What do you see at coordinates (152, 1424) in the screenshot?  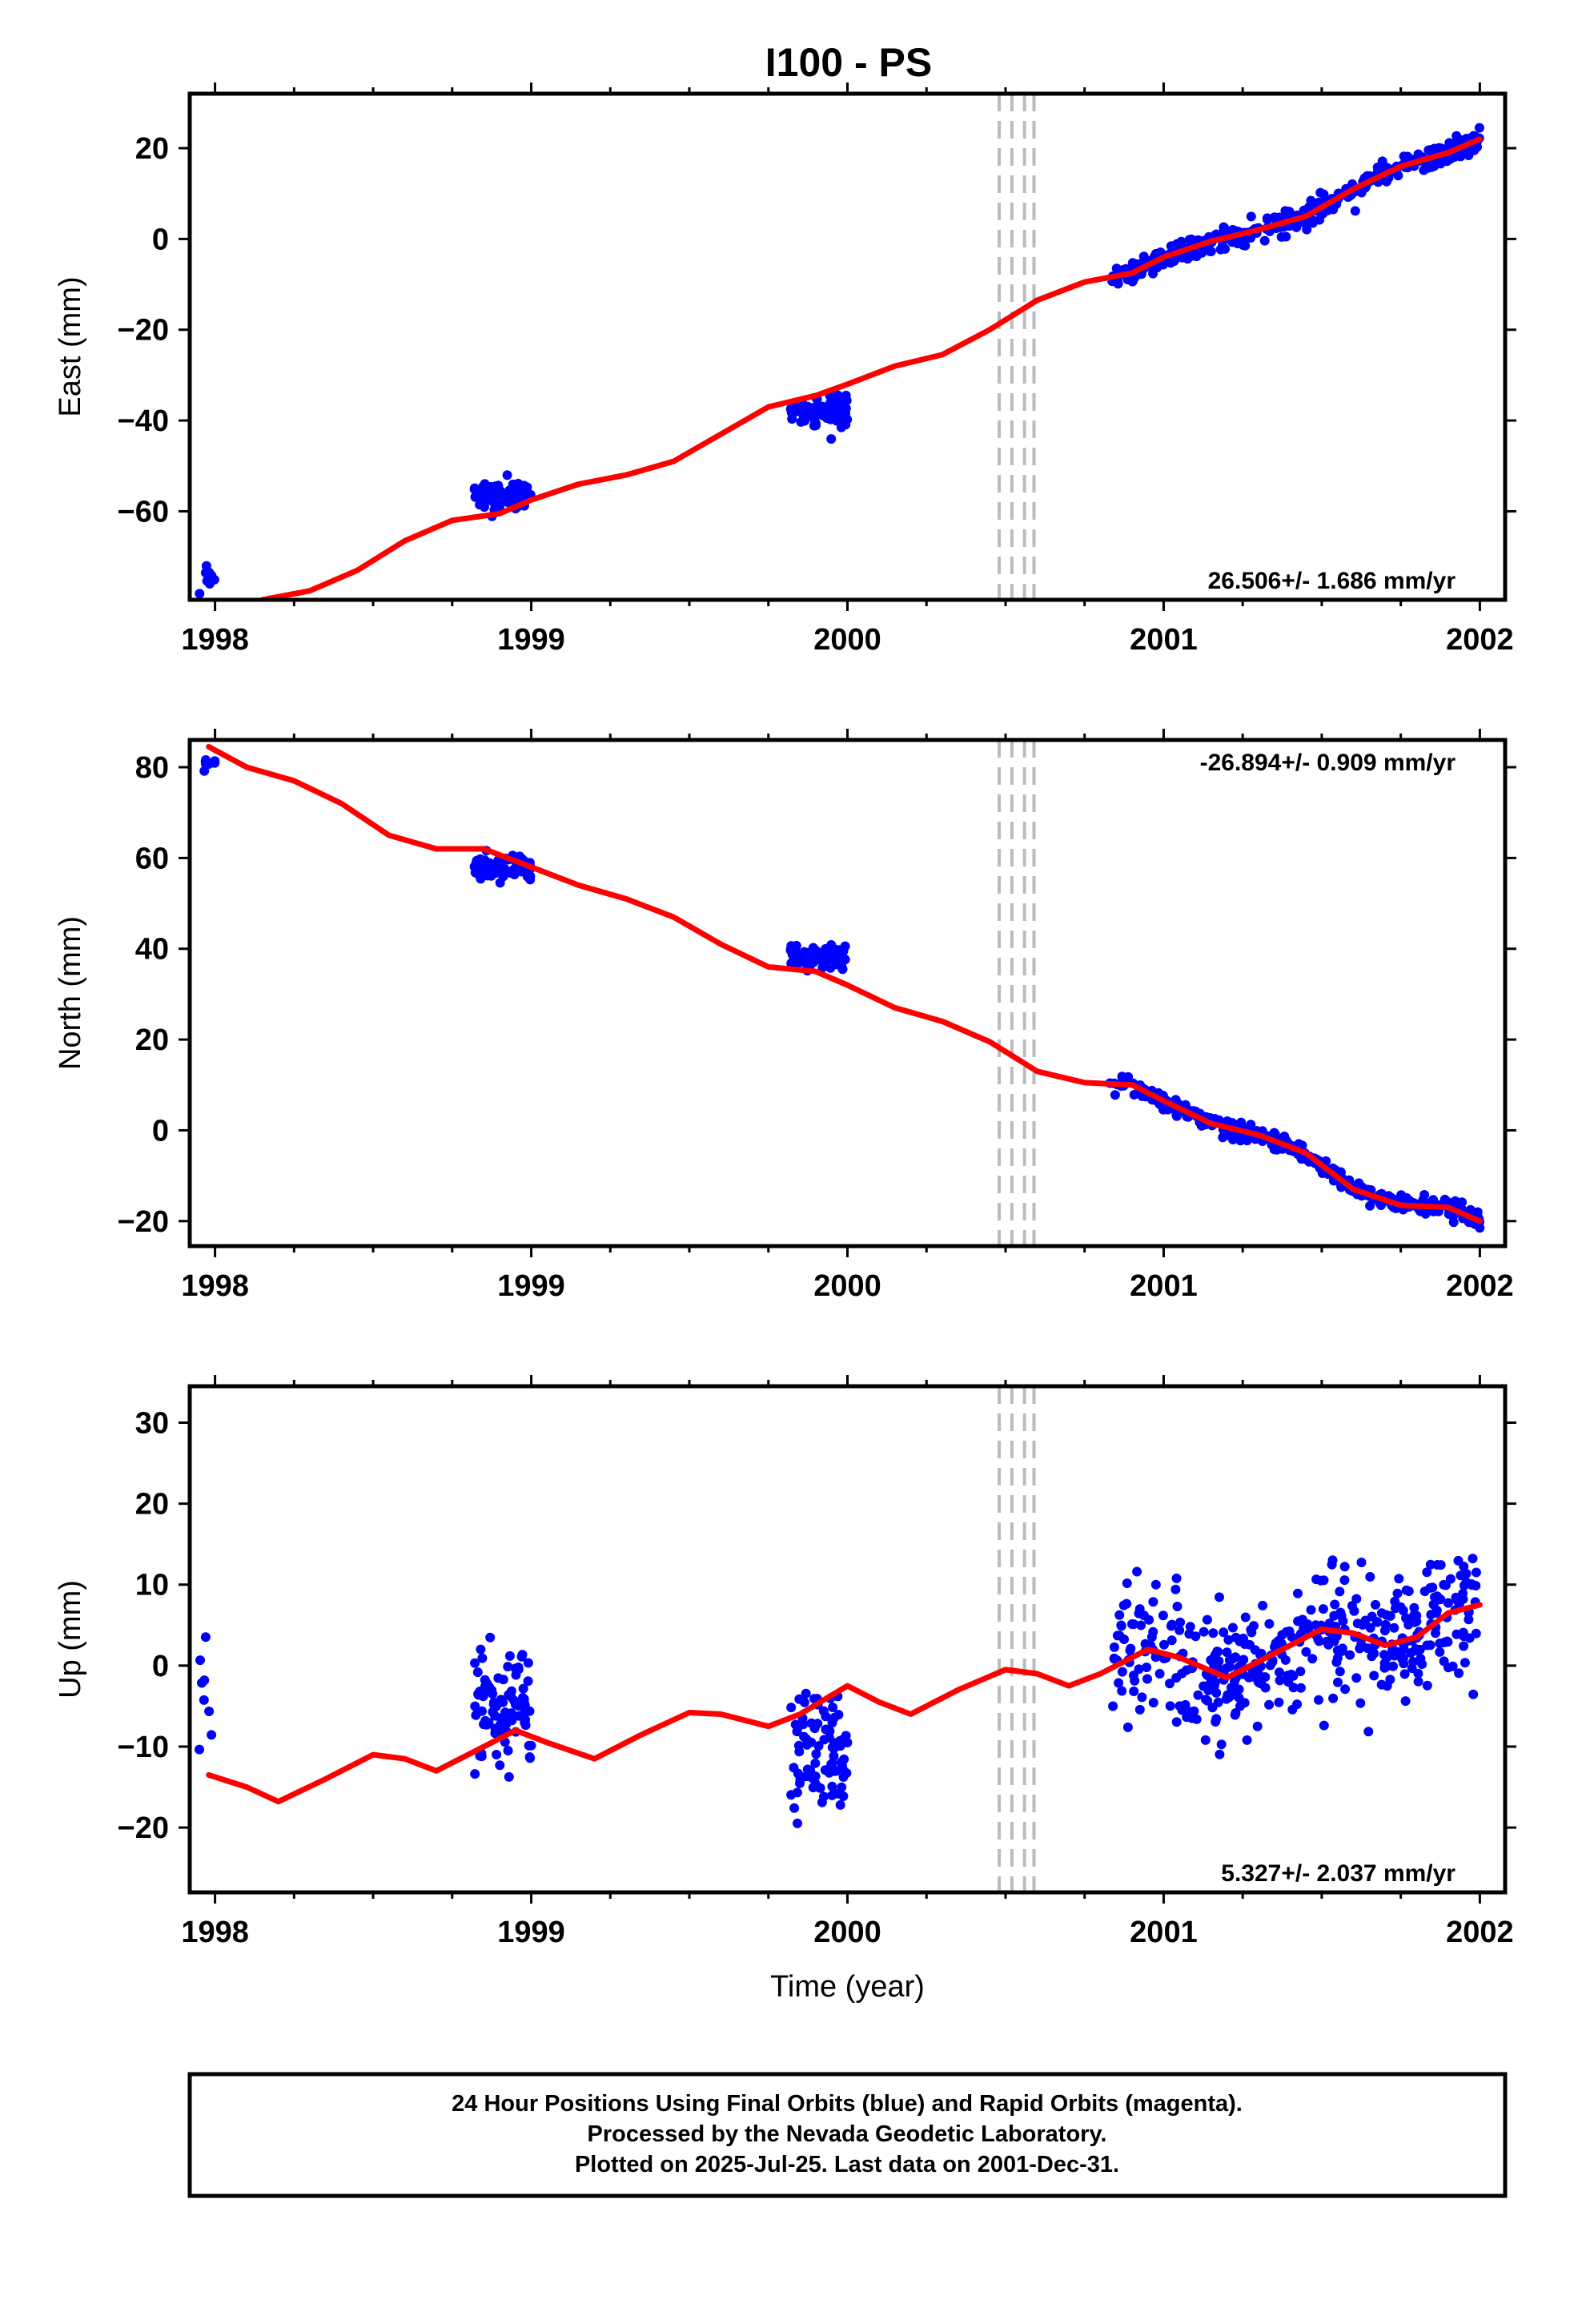 I see `y-tick-label: 30` at bounding box center [152, 1424].